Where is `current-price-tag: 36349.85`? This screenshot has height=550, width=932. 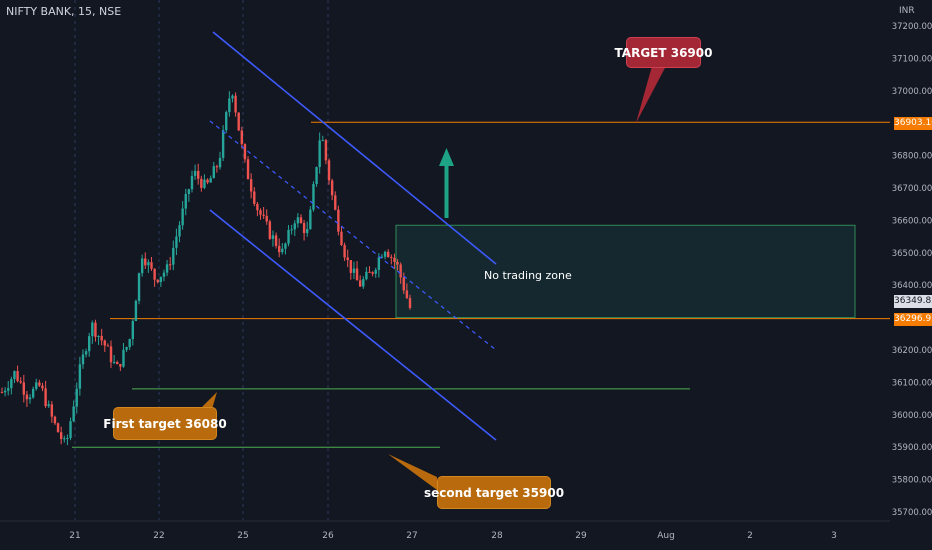 current-price-tag: 36349.85 is located at coordinates (913, 301).